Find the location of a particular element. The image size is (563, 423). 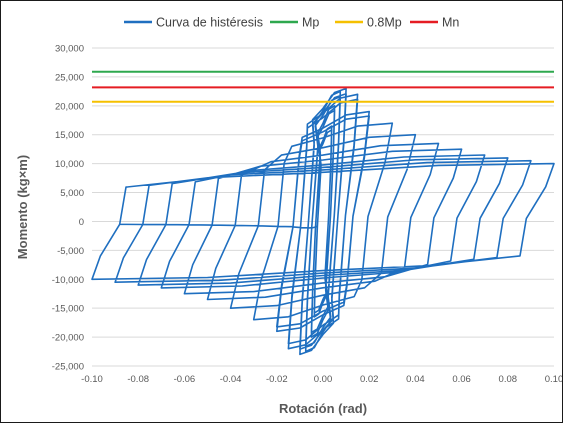

y-axis-title: Momento (kg×m) is located at coordinates (22, 207).